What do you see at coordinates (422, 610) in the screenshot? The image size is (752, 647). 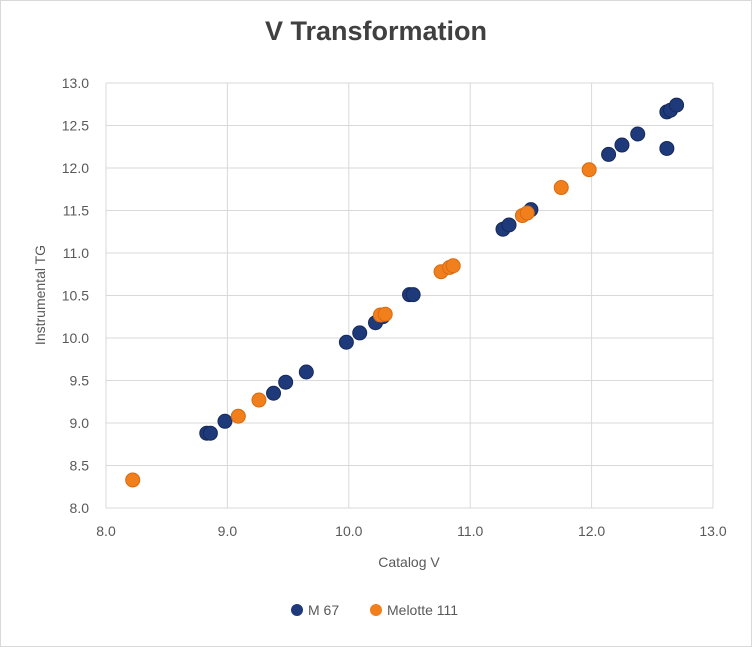 I see `legend-label-melotte111: Melotte 111` at bounding box center [422, 610].